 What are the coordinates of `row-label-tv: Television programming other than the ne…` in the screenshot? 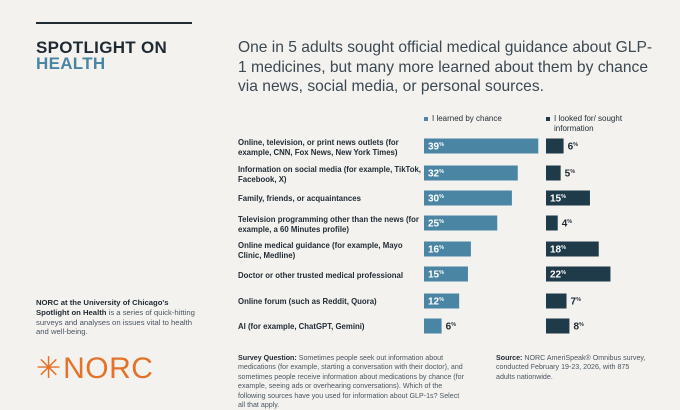 It's located at (328, 224).